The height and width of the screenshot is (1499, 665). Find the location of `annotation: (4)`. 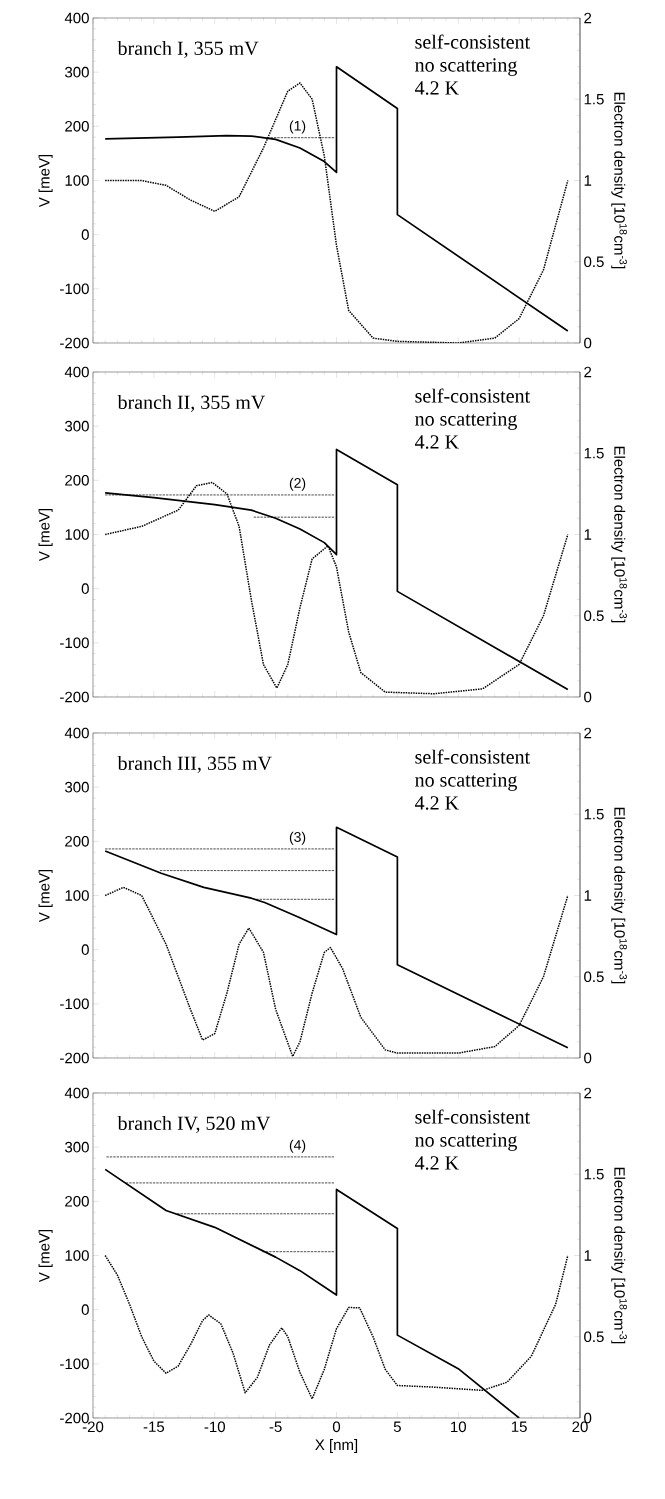

annotation: (4) is located at coordinates (297, 1146).